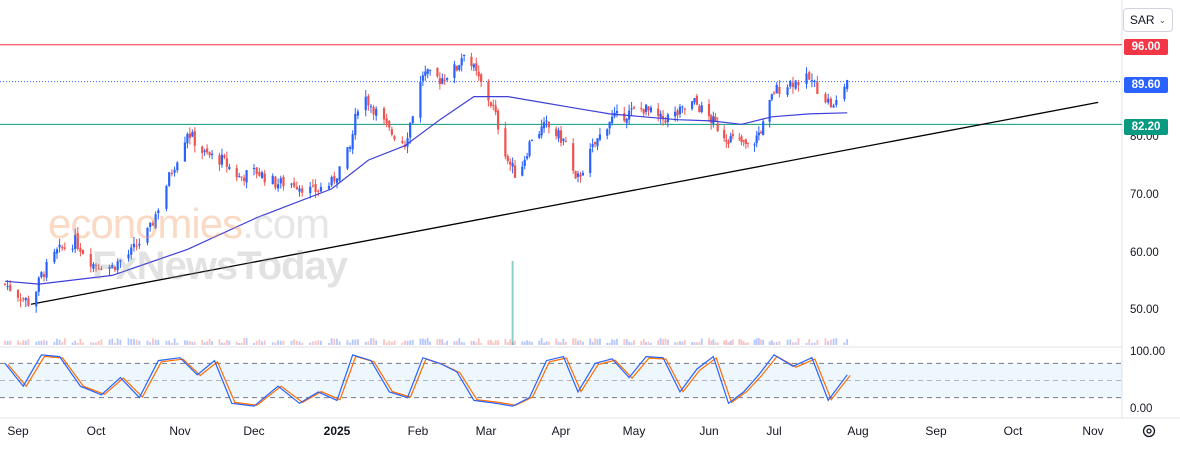  I want to click on x-tick: Sep, so click(18, 431).